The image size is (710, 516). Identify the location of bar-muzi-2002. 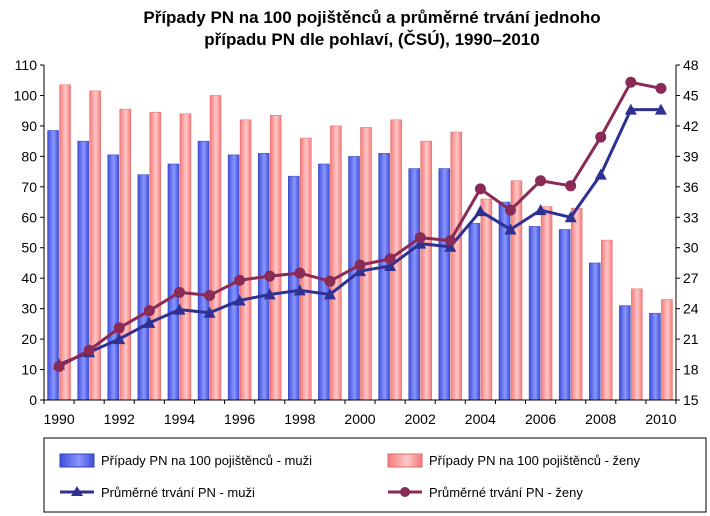
(414, 284).